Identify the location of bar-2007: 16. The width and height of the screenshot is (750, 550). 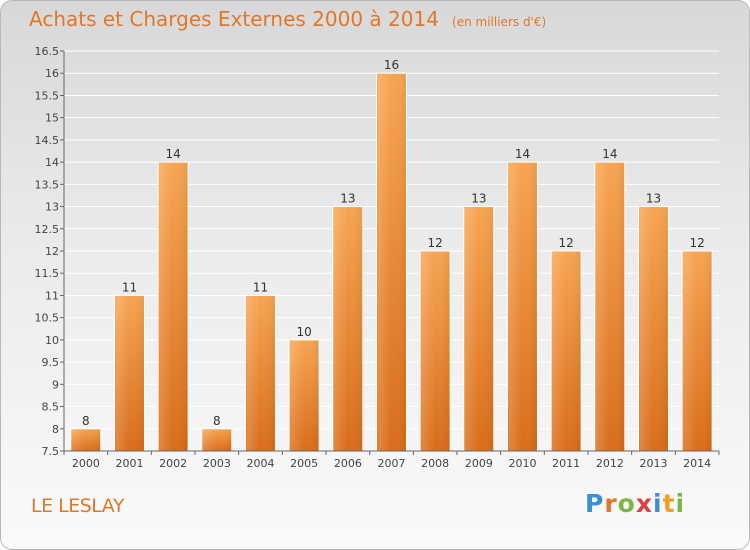
(391, 255).